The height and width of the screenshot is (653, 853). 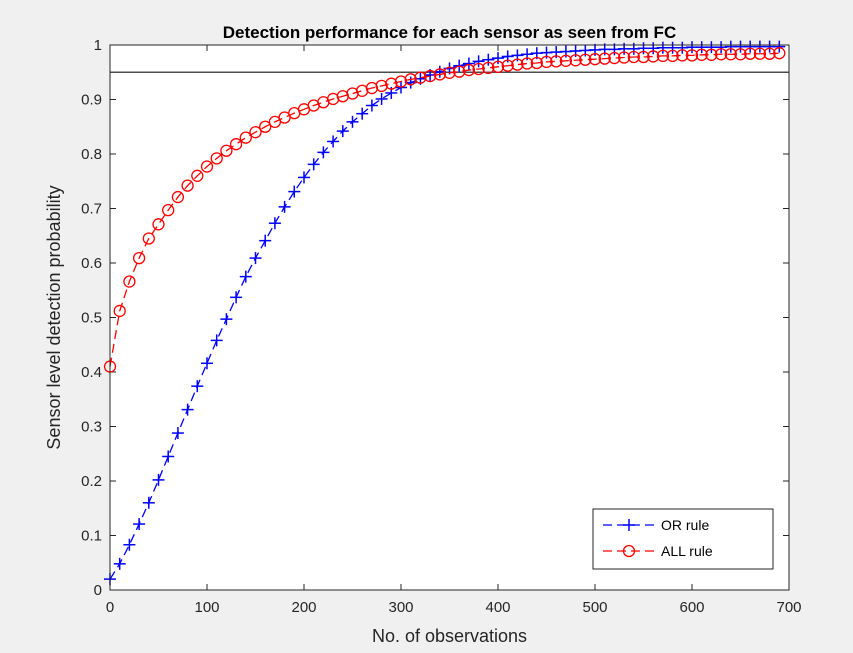 I want to click on legend: OR rule ALL rule, so click(x=683, y=539).